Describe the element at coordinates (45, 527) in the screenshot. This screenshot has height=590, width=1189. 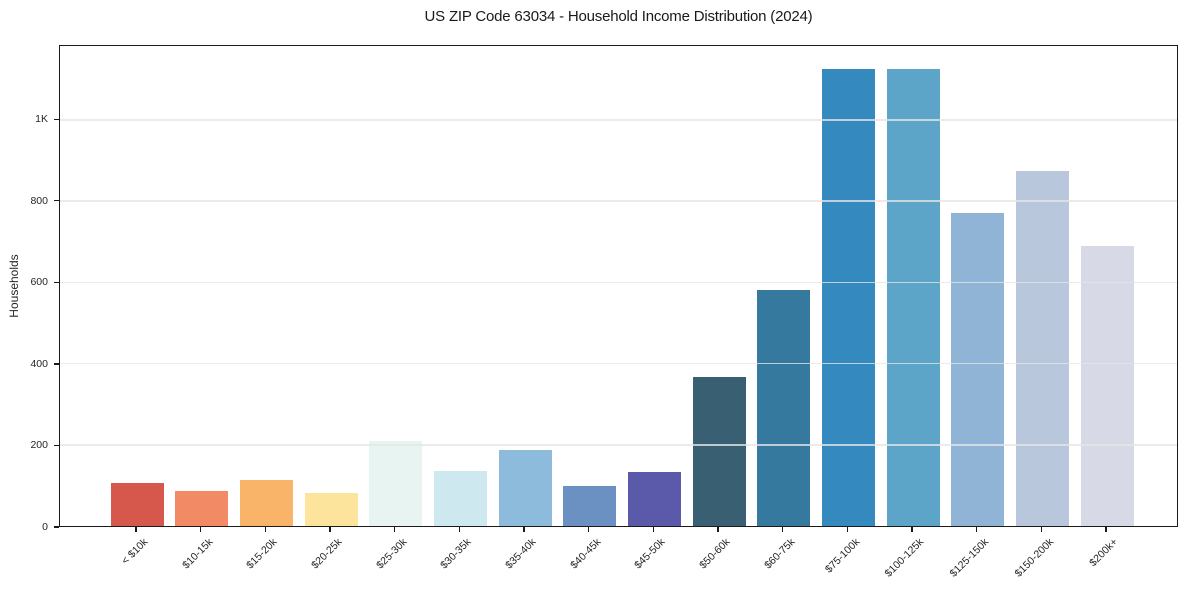
I see `y-tick-label-0: 0` at that location.